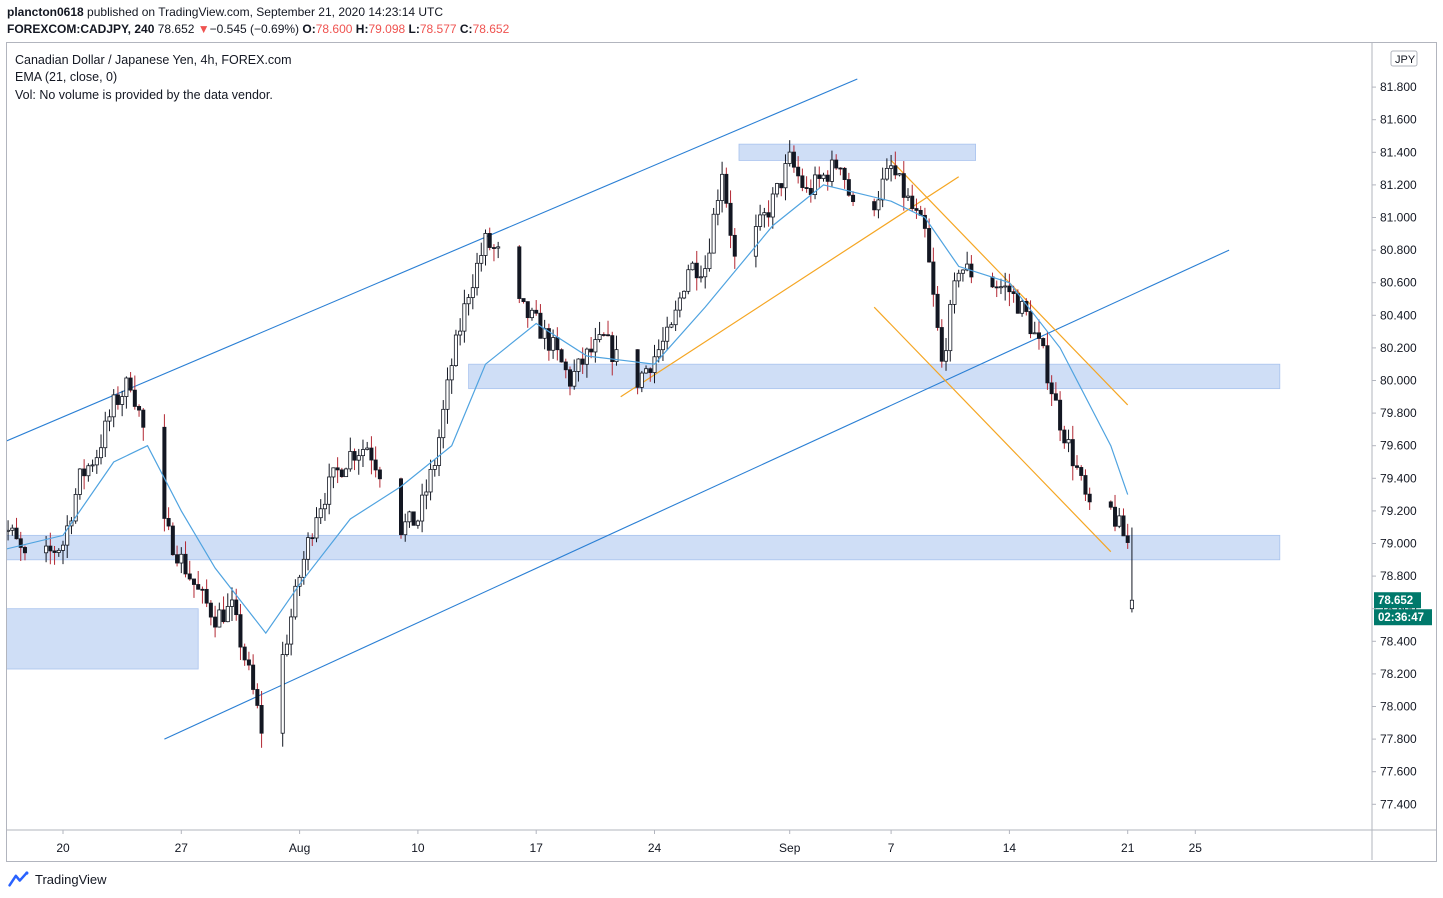  I want to click on price-tick-label: 77.600, so click(1398, 772).